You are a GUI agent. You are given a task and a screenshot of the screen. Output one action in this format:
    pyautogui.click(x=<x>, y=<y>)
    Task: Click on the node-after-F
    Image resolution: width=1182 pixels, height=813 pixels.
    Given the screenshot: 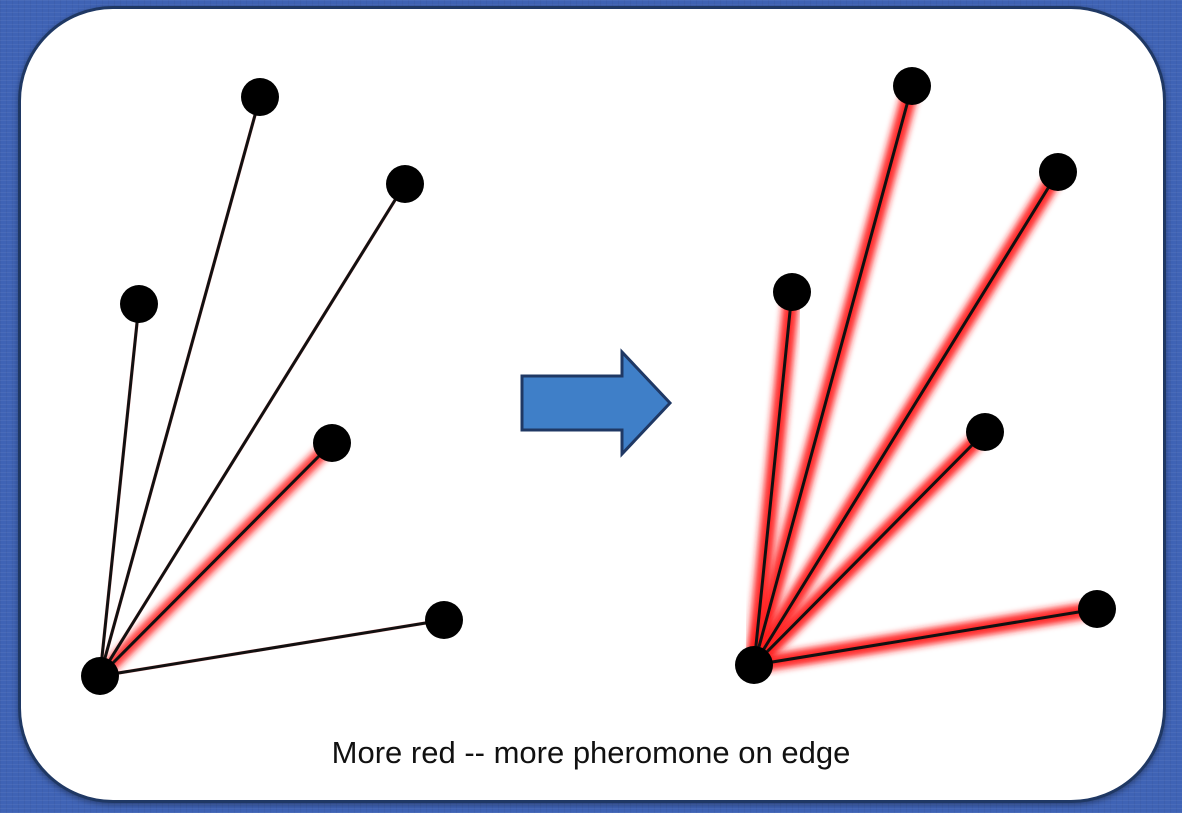 What is the action you would take?
    pyautogui.click(x=1097, y=609)
    